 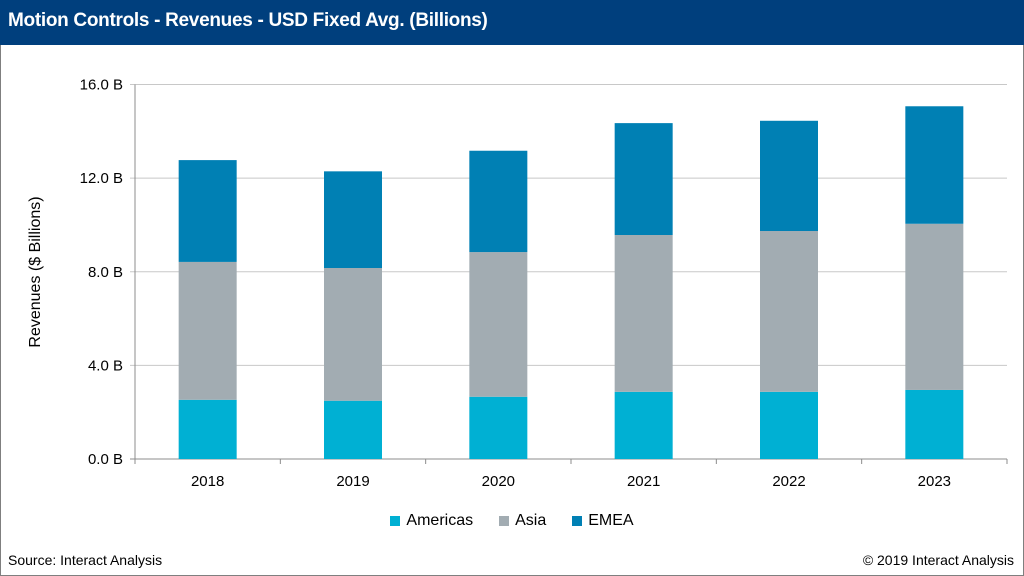 I want to click on bar-asia-2021, so click(x=643, y=313).